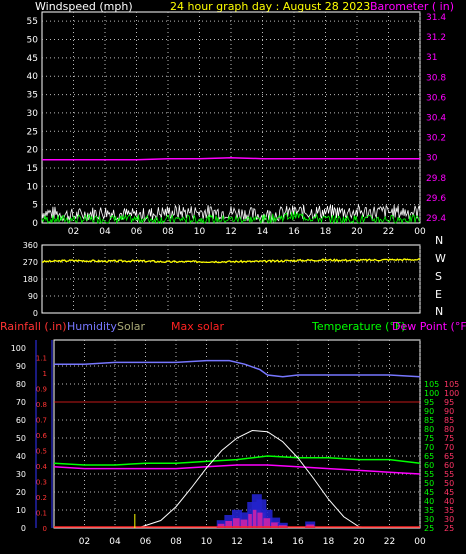 The width and height of the screenshot is (466, 554). Describe the element at coordinates (33, 151) in the screenshot. I see `windspeed-tick: 20` at that location.